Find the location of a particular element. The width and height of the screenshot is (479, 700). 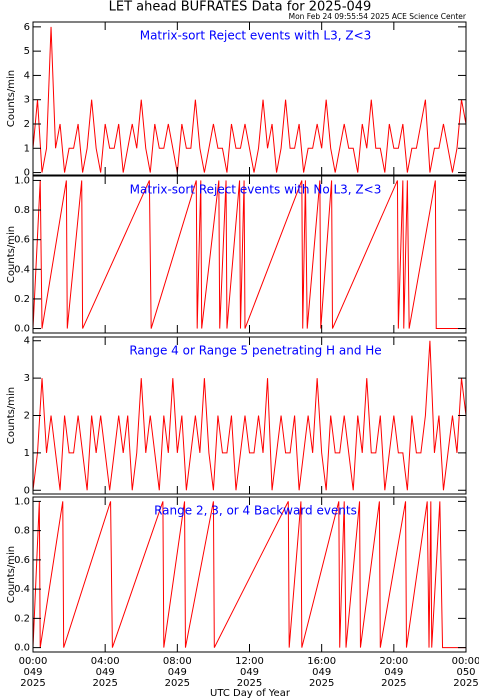

x-tick-label: 16:00 is located at coordinates (321, 661).